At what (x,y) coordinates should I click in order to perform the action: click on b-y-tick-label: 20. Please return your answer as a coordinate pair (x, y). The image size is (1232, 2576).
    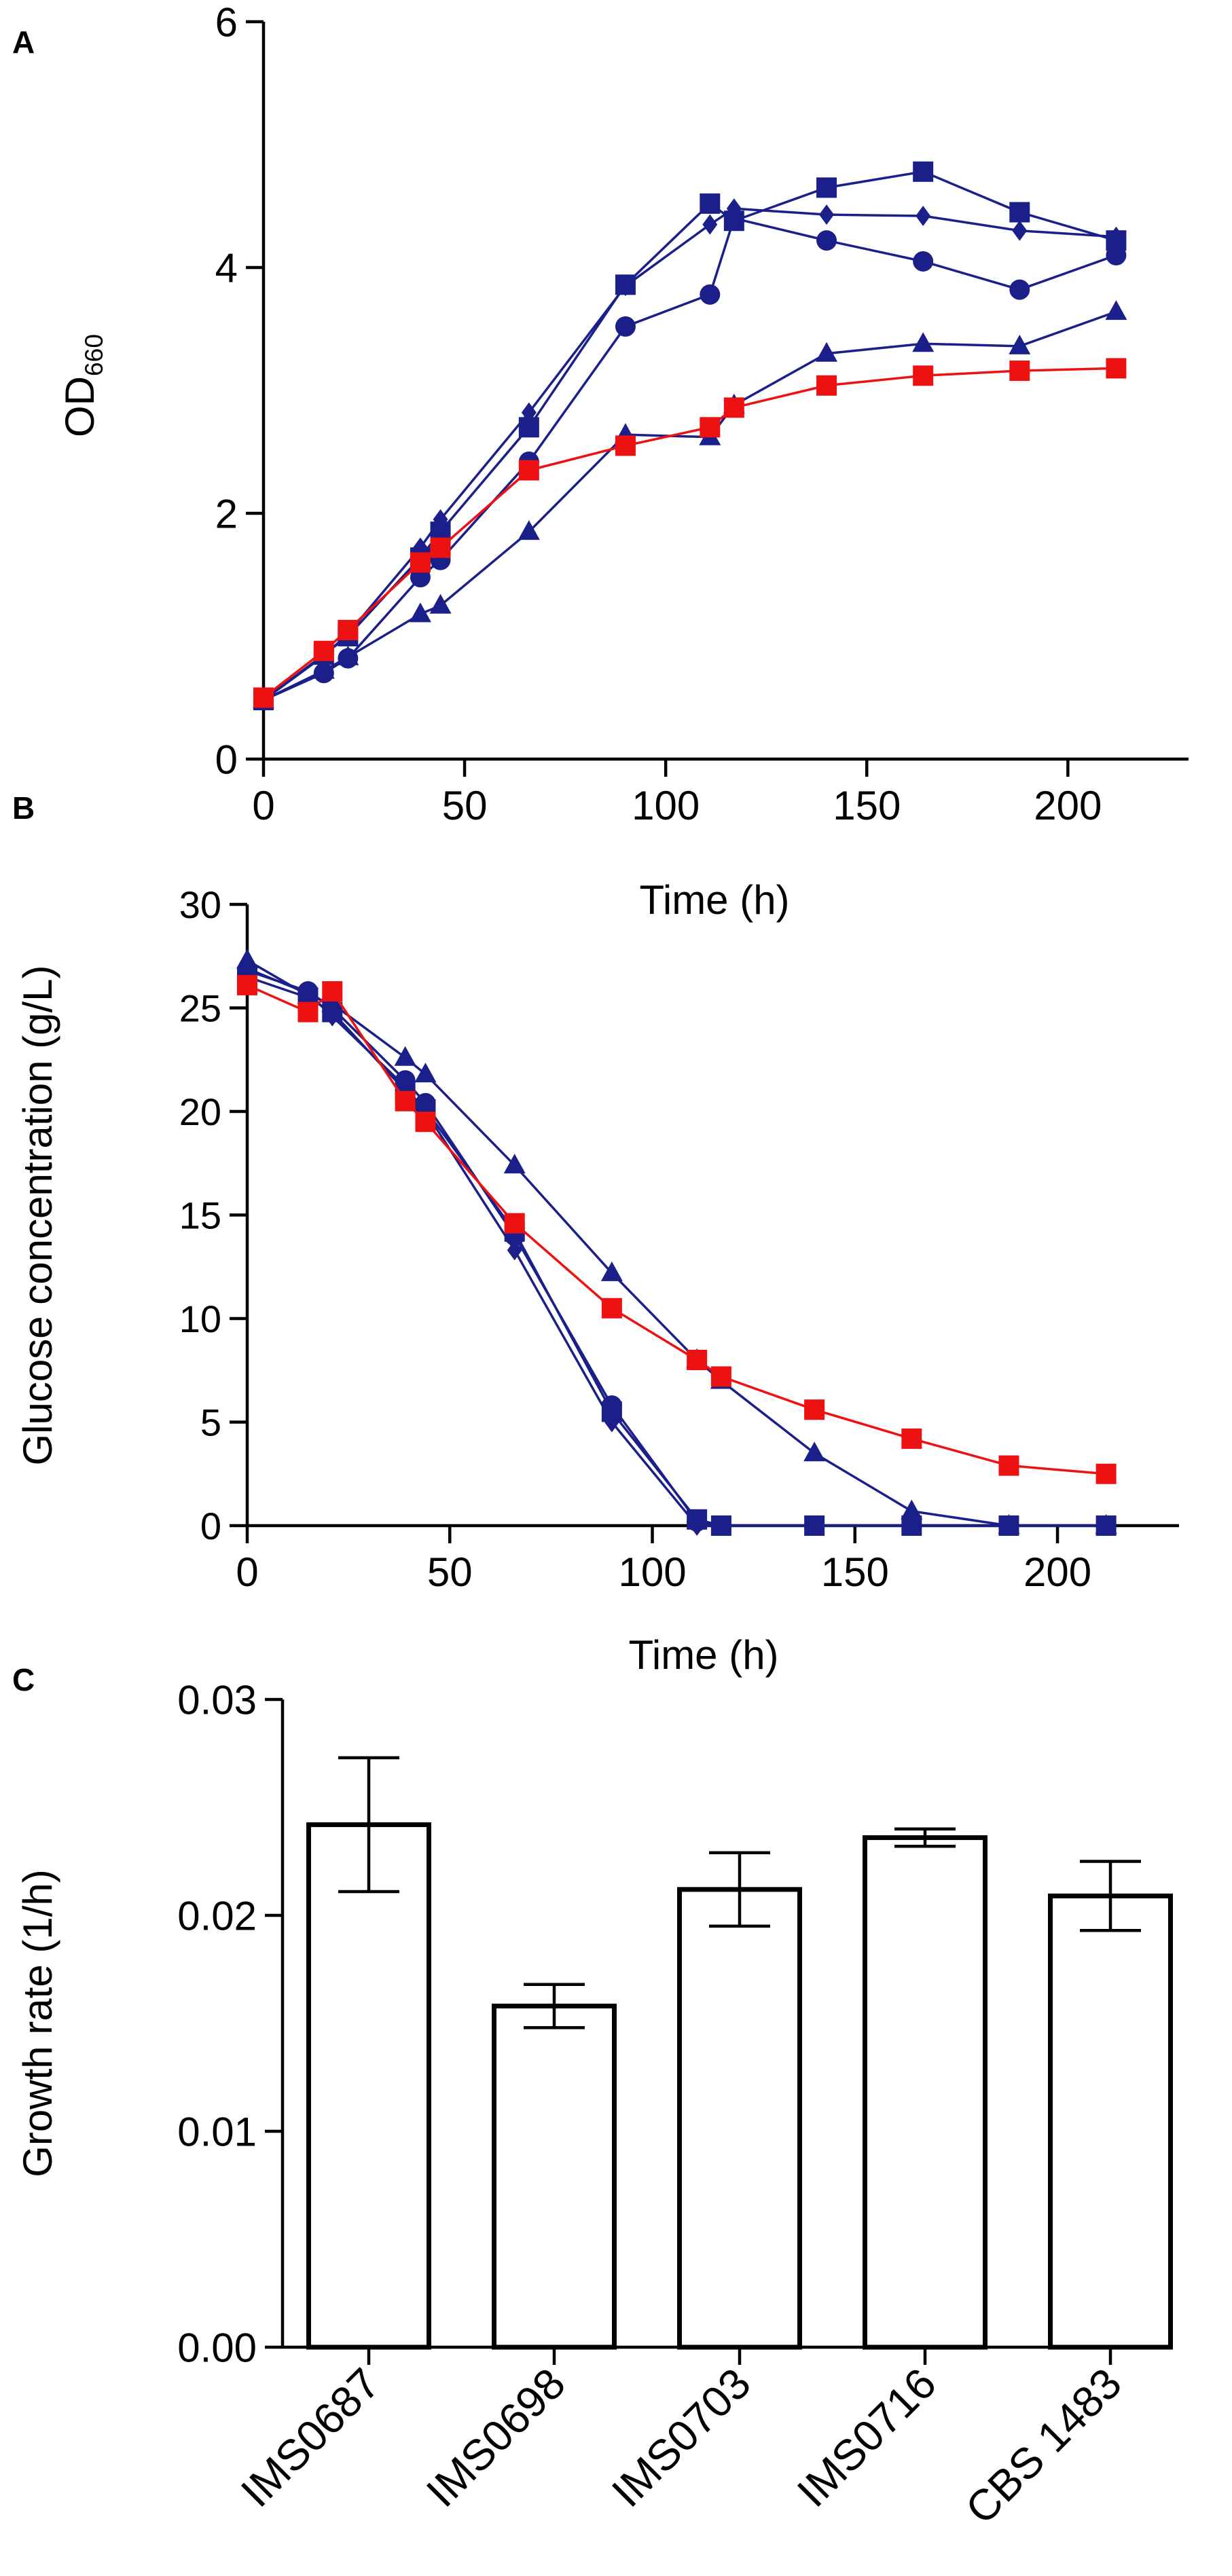
    Looking at the image, I should click on (200, 1111).